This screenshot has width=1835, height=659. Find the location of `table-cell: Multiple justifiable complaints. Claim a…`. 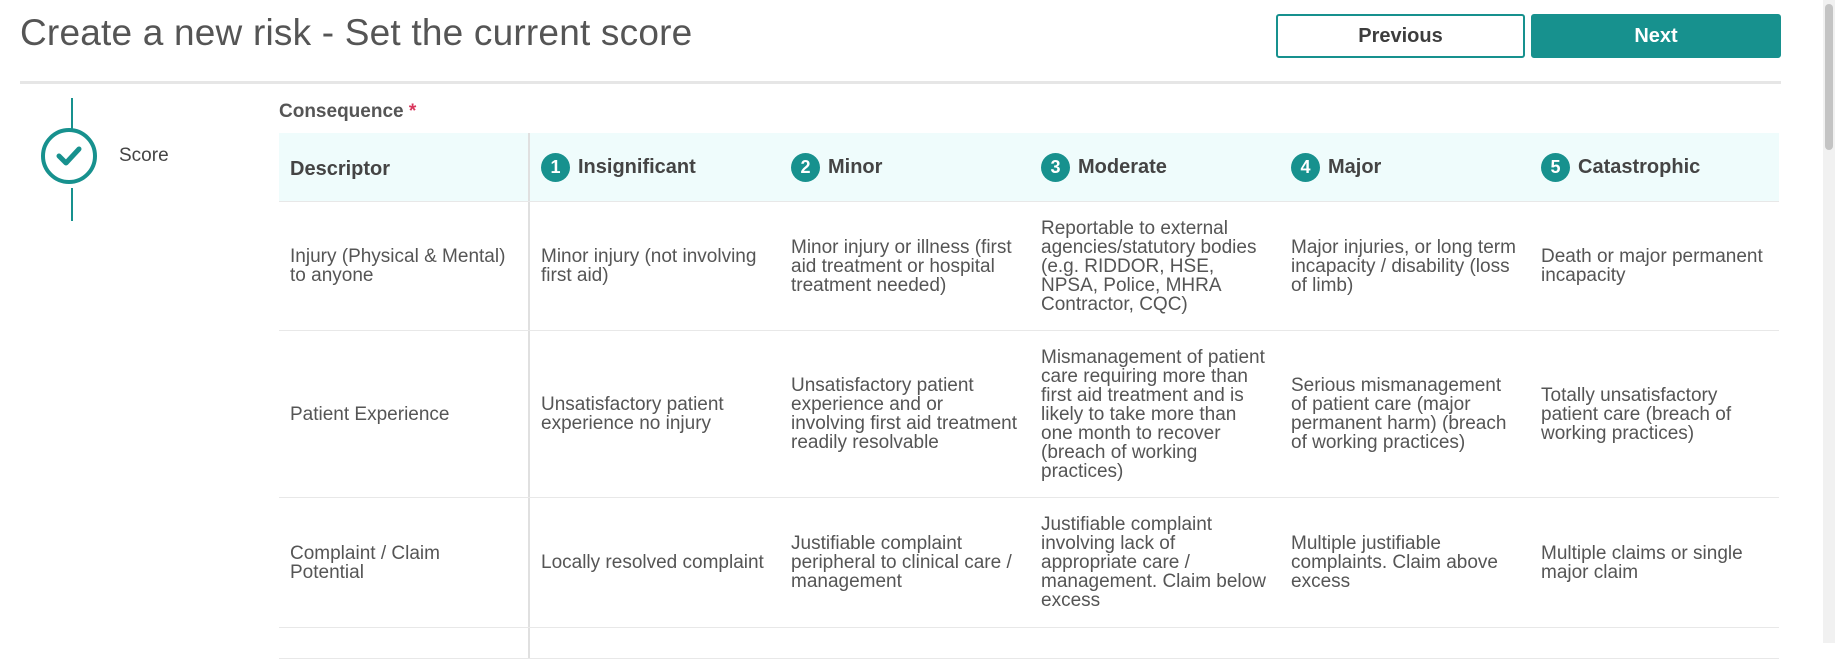

table-cell: Multiple justifiable complaints. Claim a… is located at coordinates (1394, 562).